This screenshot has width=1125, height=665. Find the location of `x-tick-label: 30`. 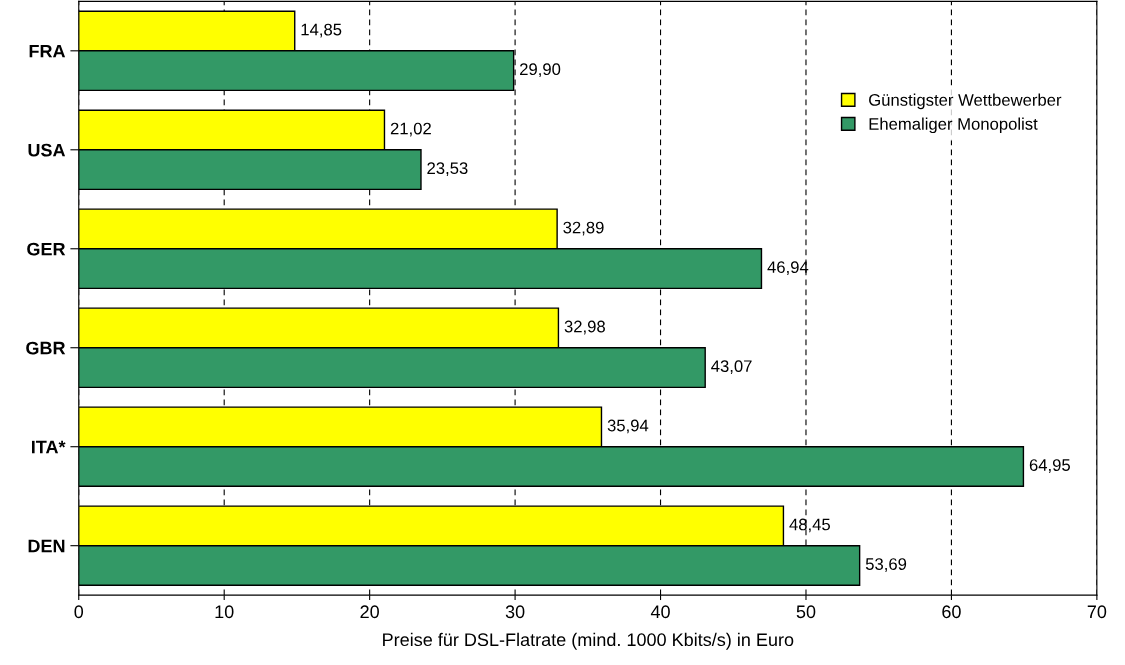

x-tick-label: 30 is located at coordinates (515, 612).